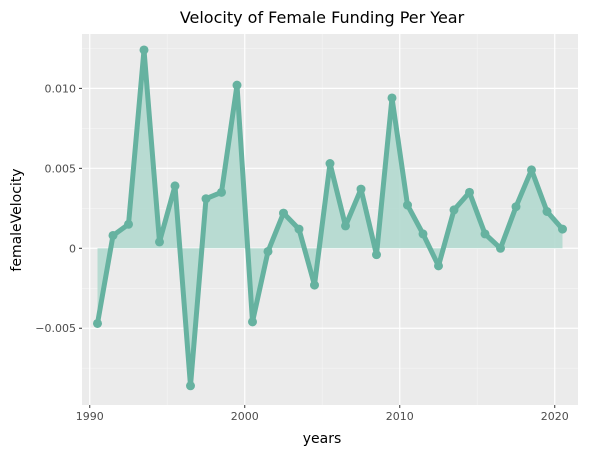 This screenshot has height=456, width=589. I want to click on x-axis-ticks: 1990 2000 2010 2020, so click(322, 414).